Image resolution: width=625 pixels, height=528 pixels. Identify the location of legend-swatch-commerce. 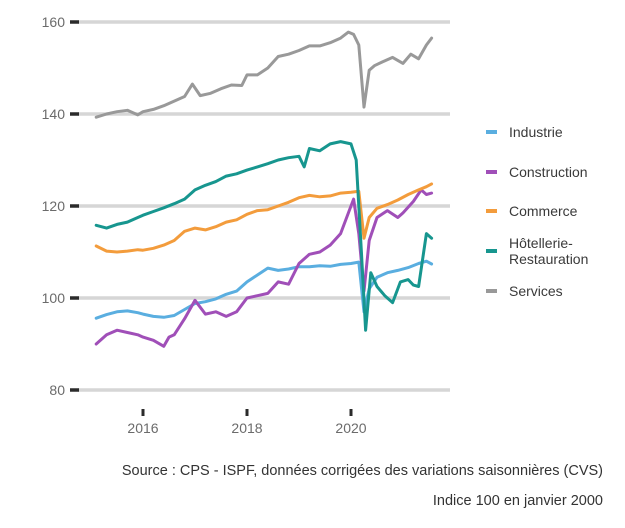
(491, 211).